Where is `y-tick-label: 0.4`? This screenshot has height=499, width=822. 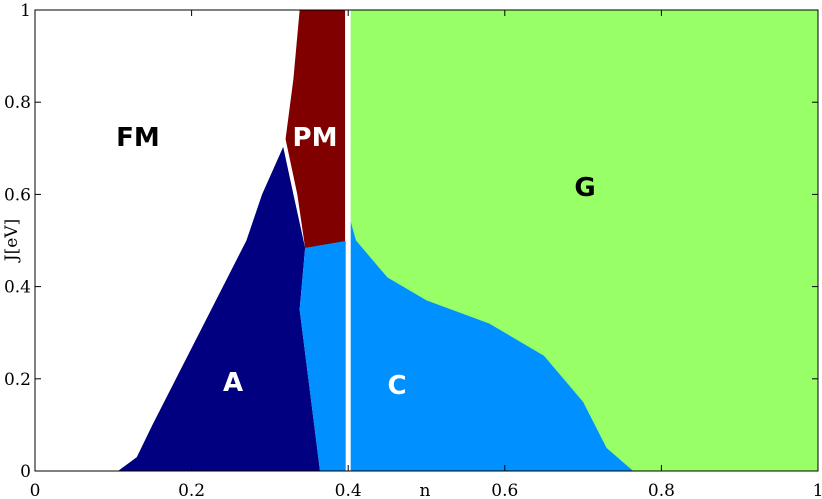
y-tick-label: 0.4 is located at coordinates (17, 288).